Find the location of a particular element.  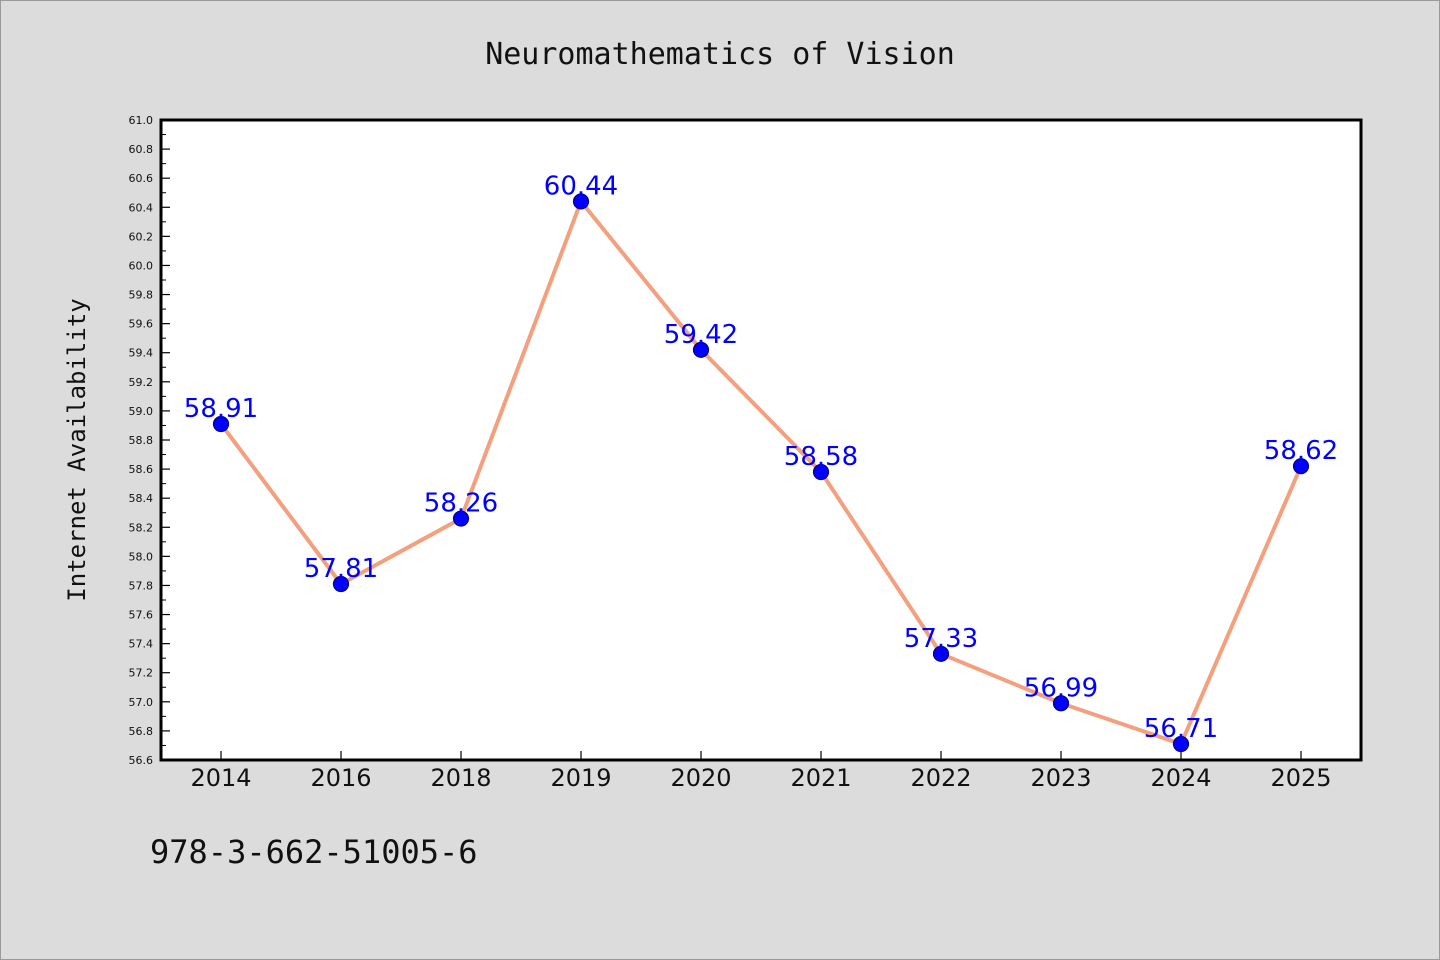

data-label: 58.91 is located at coordinates (221, 409).